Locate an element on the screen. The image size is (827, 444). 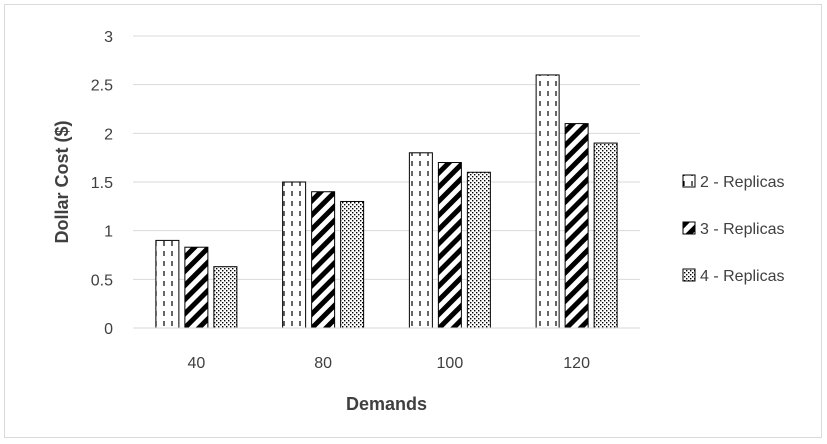
y-tick-label: 1 is located at coordinates (108, 232).